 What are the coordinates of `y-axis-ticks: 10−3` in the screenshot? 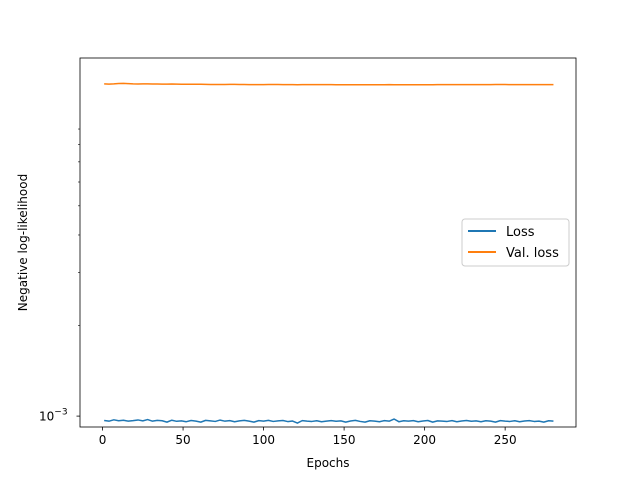 It's located at (59, 276).